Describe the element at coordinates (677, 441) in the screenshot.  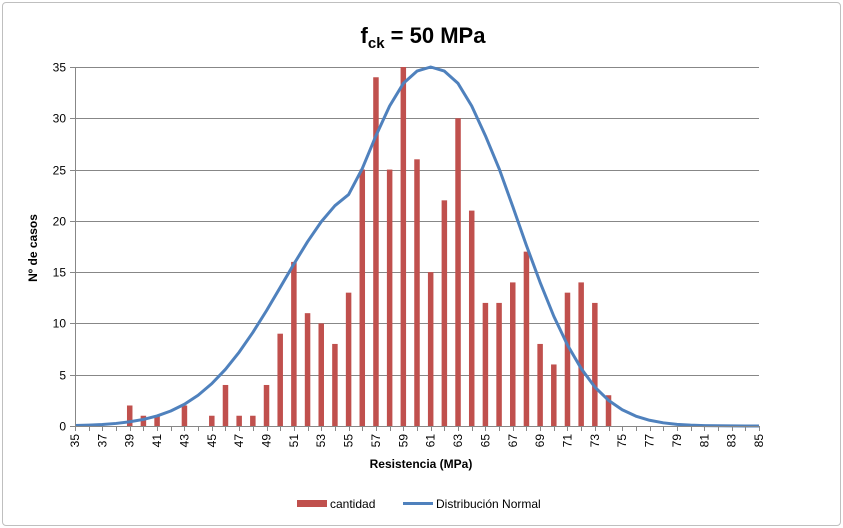
I see `x-tick-label: 79` at that location.